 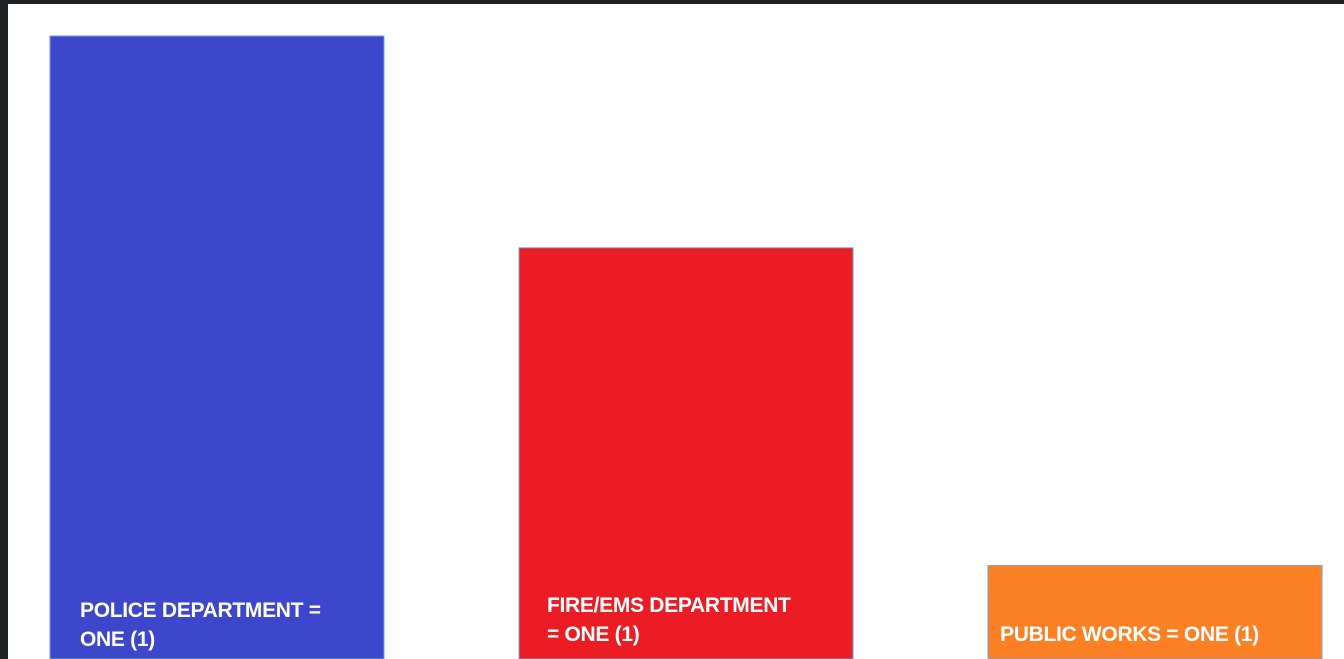 I want to click on bar-label-3: PUBLIC WORKS = ONE (1), so click(x=1129, y=634).